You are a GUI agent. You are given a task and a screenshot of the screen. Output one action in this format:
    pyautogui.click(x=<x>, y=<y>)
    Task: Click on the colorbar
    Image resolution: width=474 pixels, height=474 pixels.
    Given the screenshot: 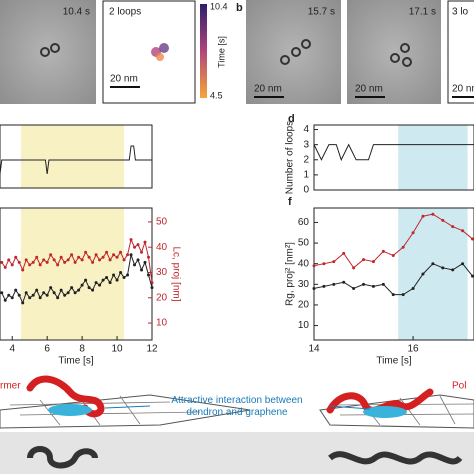 What is the action you would take?
    pyautogui.click(x=203, y=51)
    